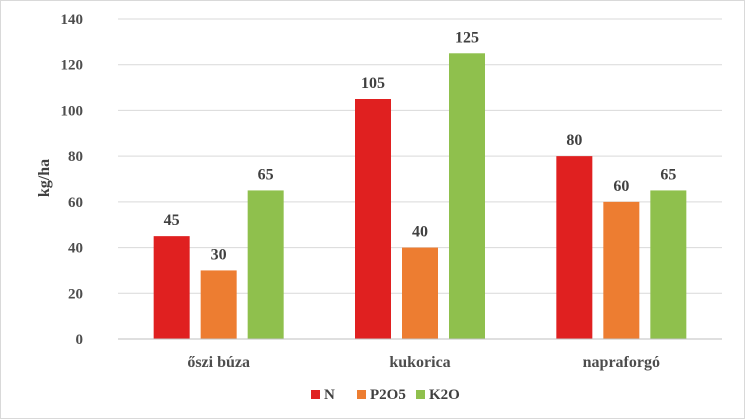  What do you see at coordinates (72, 180) in the screenshot?
I see `y-axis-ticks: 0 20 40 60 80 100 120 140` at bounding box center [72, 180].